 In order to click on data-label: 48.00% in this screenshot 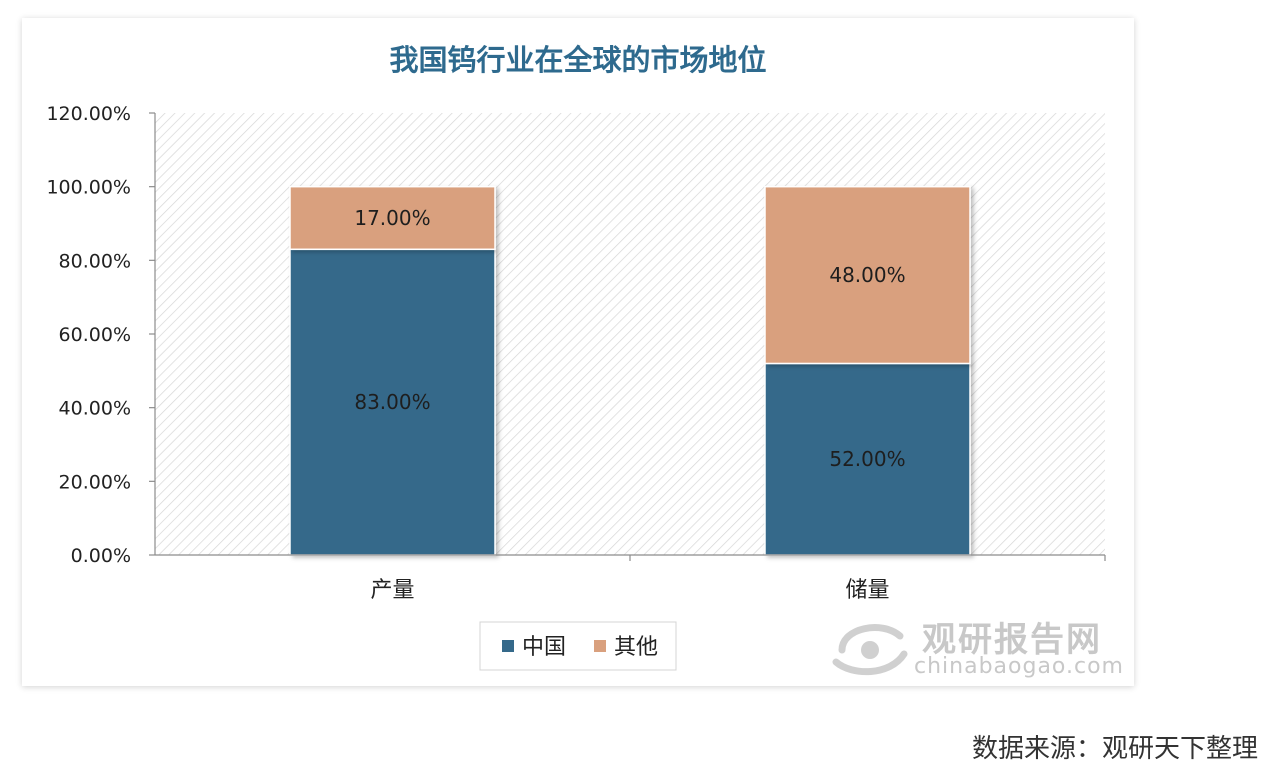, I will do `click(867, 275)`.